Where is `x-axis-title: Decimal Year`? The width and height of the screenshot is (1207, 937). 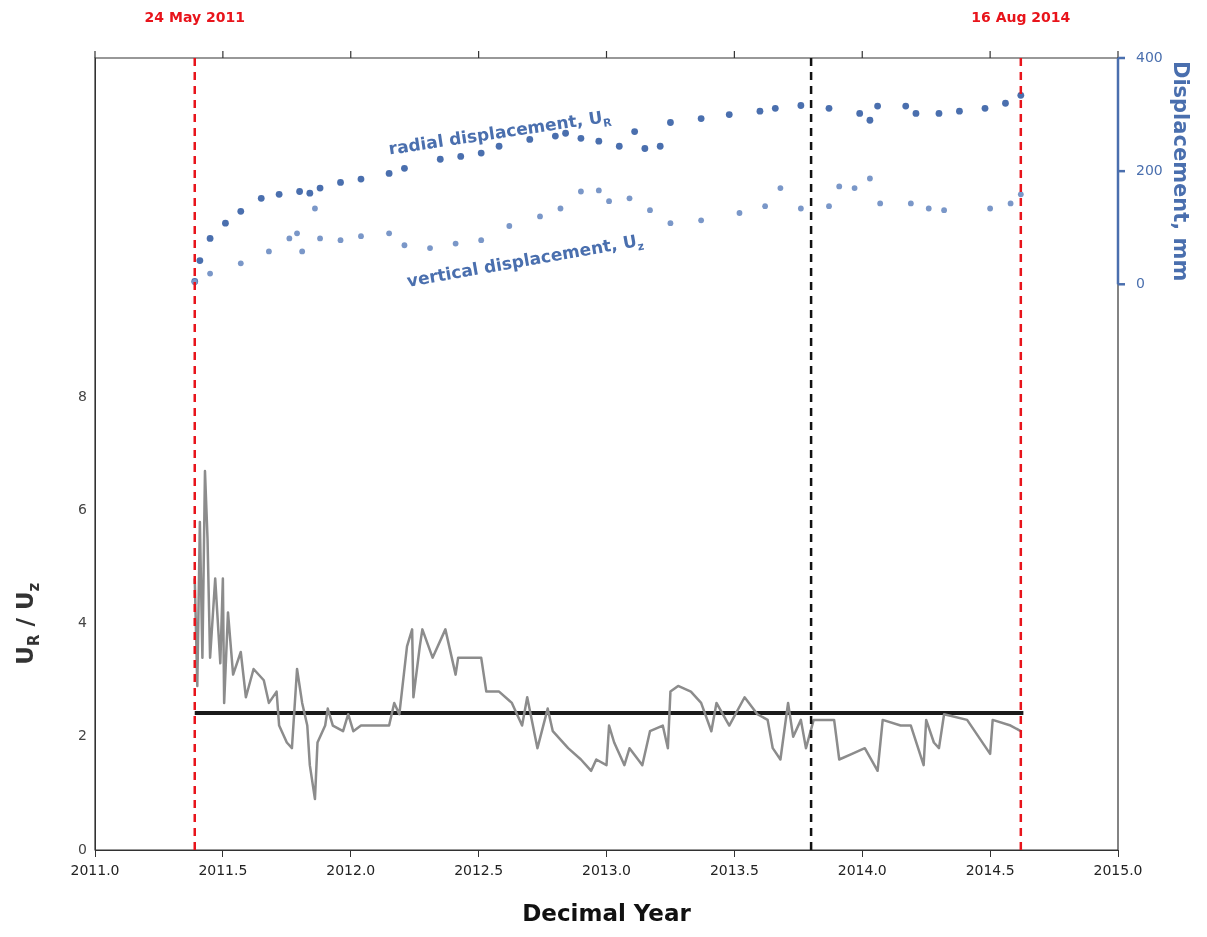
x-axis-title: Decimal Year is located at coordinates (607, 913).